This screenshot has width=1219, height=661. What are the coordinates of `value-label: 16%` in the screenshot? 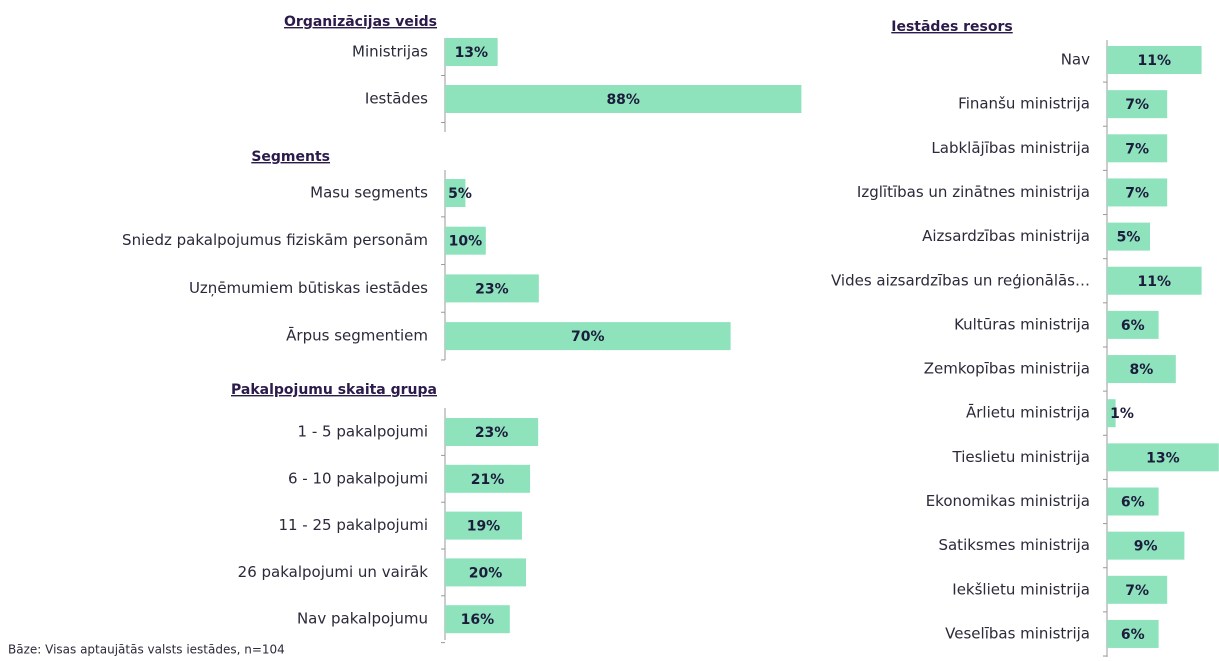 It's located at (478, 620).